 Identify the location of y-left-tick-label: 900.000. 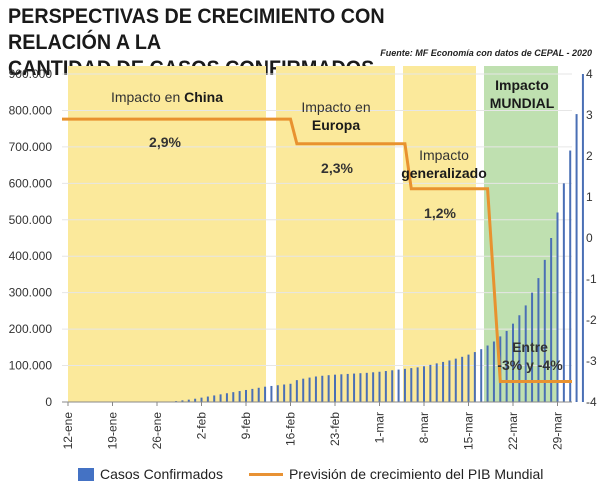
(31, 74).